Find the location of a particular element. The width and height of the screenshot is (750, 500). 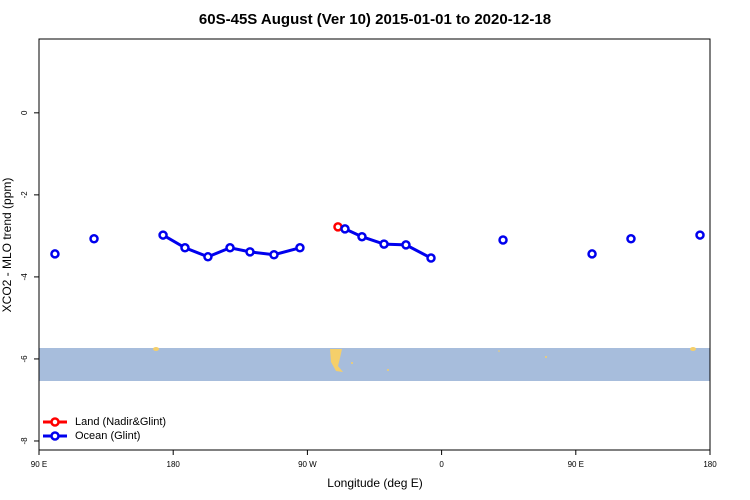

land-patches is located at coordinates (424, 359).